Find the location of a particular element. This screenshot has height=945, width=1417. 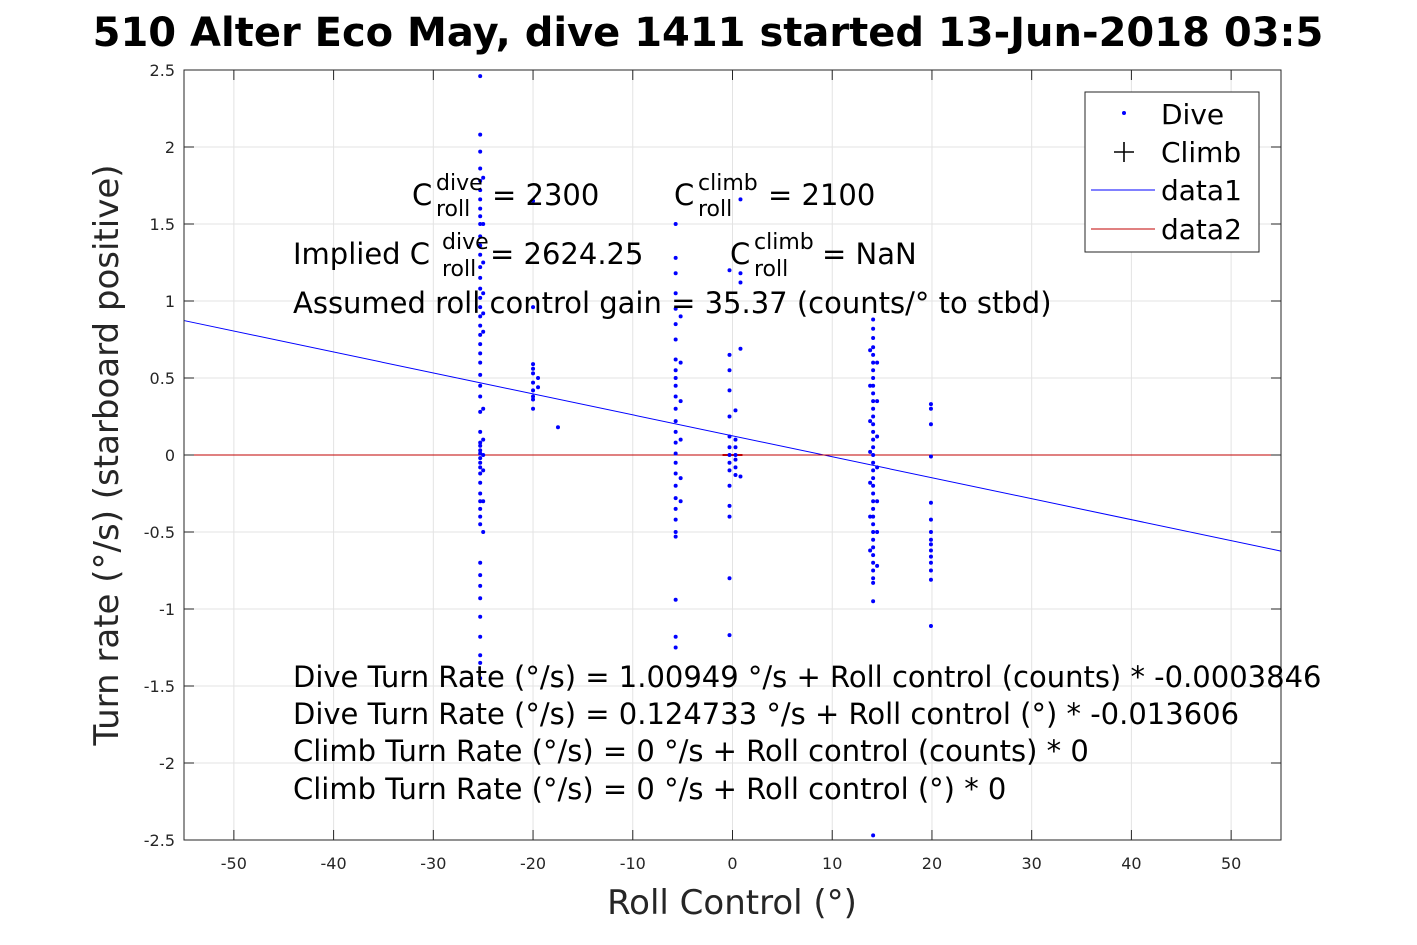

y-tick-labels: -2.5 -2 -1.5 -1 -0.5 0 0.5 1 1.5 2 2.5 is located at coordinates (159, 455).